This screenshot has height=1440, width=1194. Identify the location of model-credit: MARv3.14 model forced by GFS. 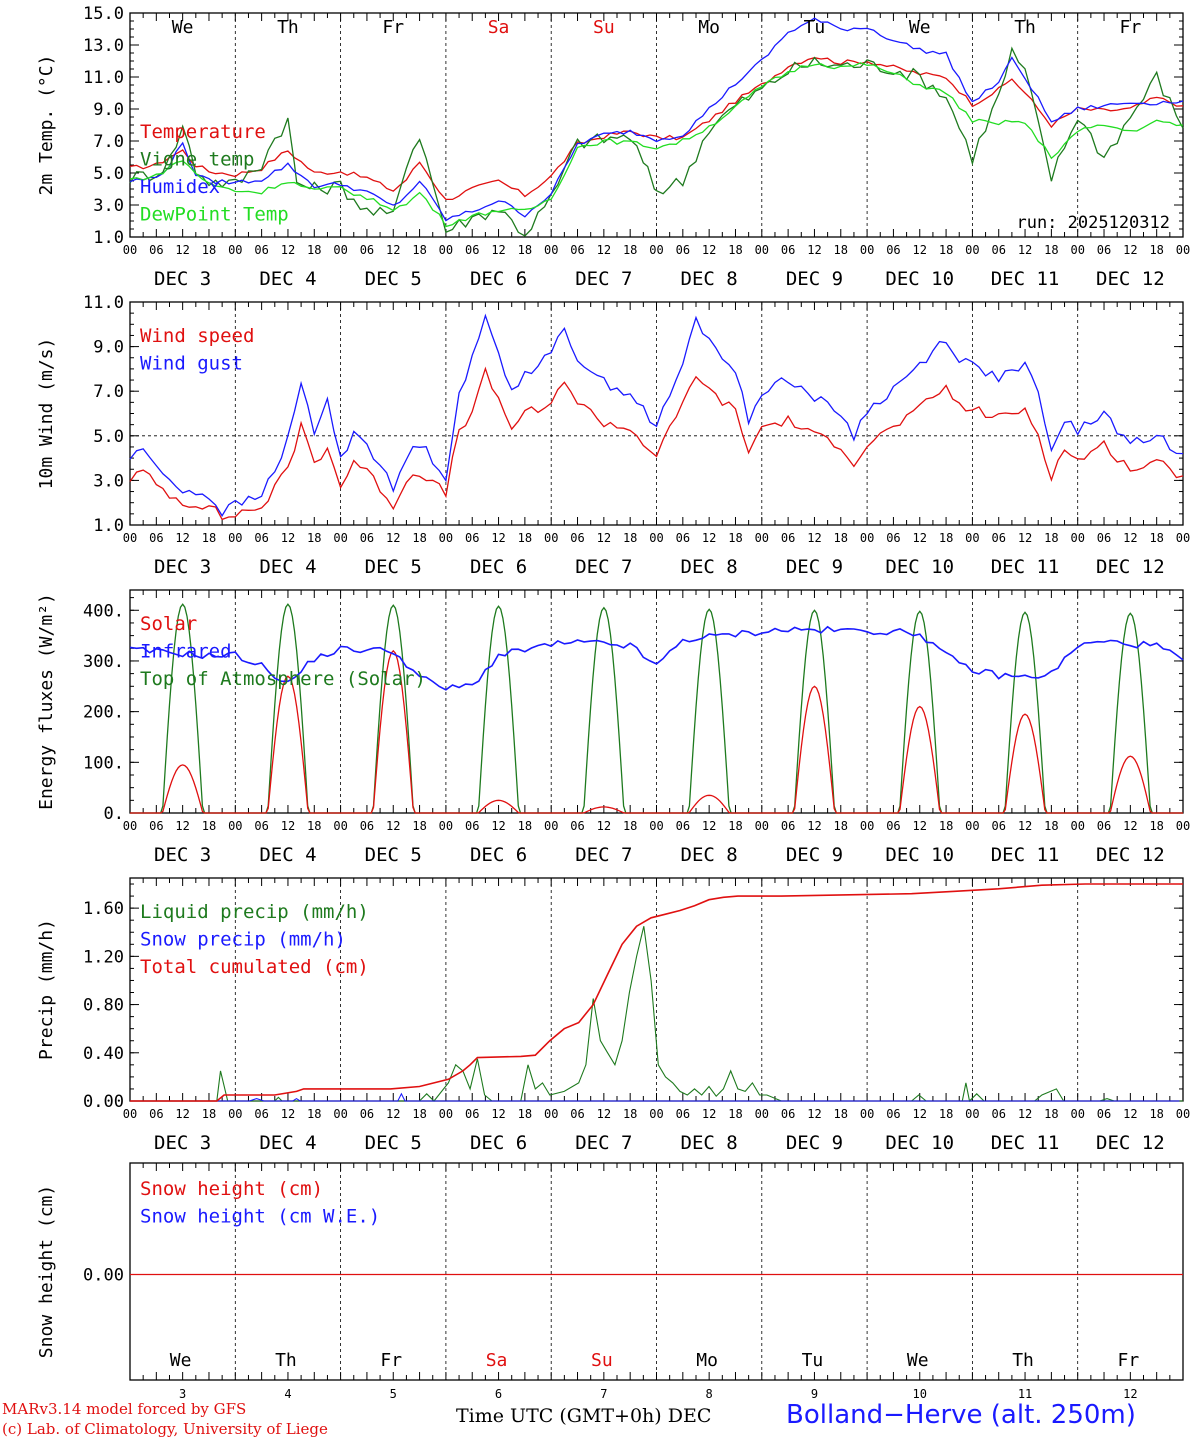
(124, 1409).